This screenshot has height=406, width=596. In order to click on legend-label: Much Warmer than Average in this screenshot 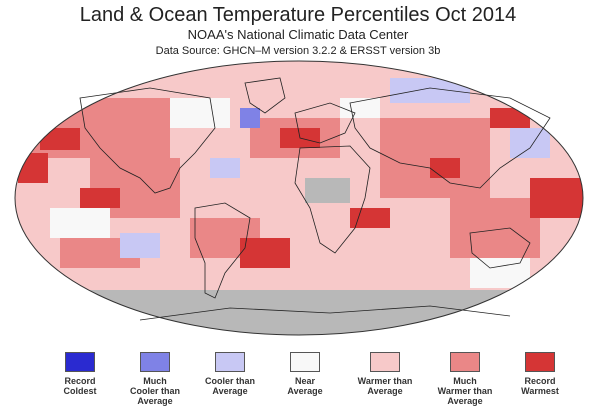, I will do `click(465, 391)`.